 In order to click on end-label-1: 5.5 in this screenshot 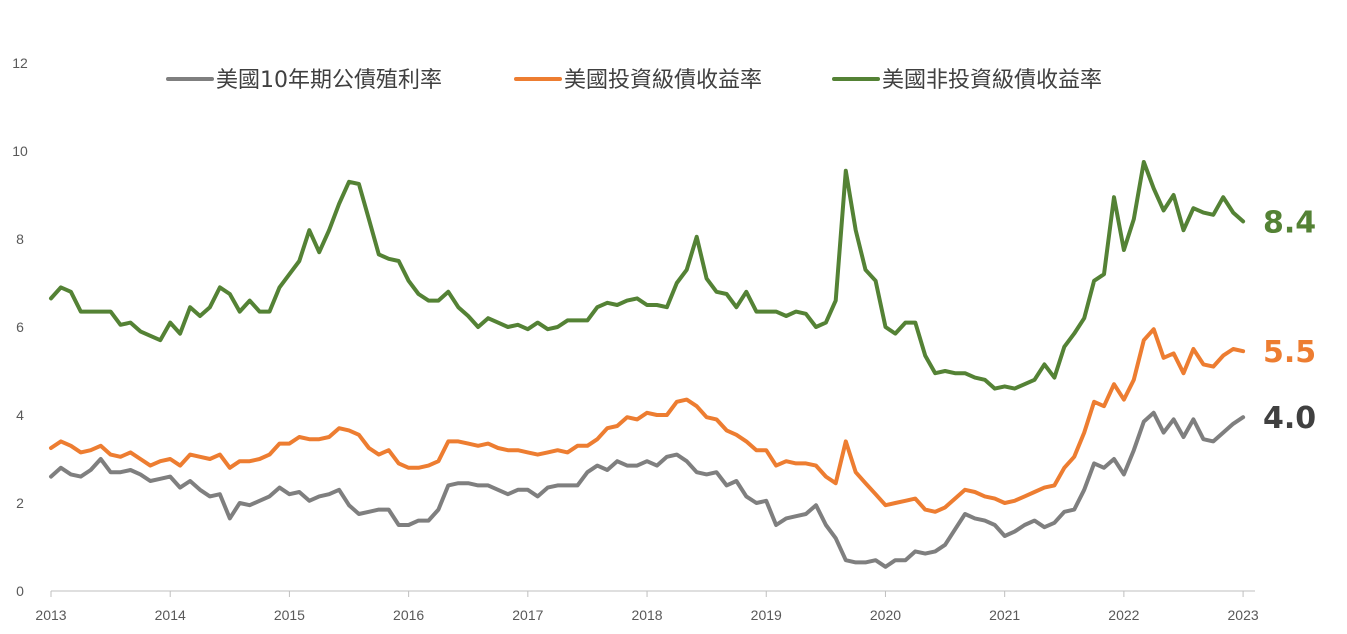, I will do `click(1289, 352)`.